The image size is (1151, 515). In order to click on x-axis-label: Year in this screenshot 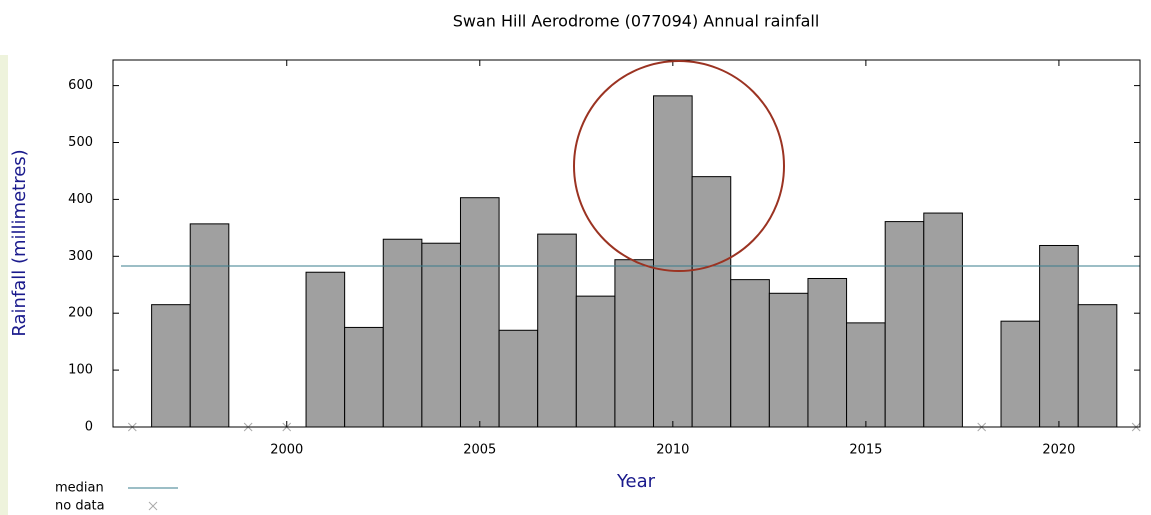, I will do `click(636, 481)`.